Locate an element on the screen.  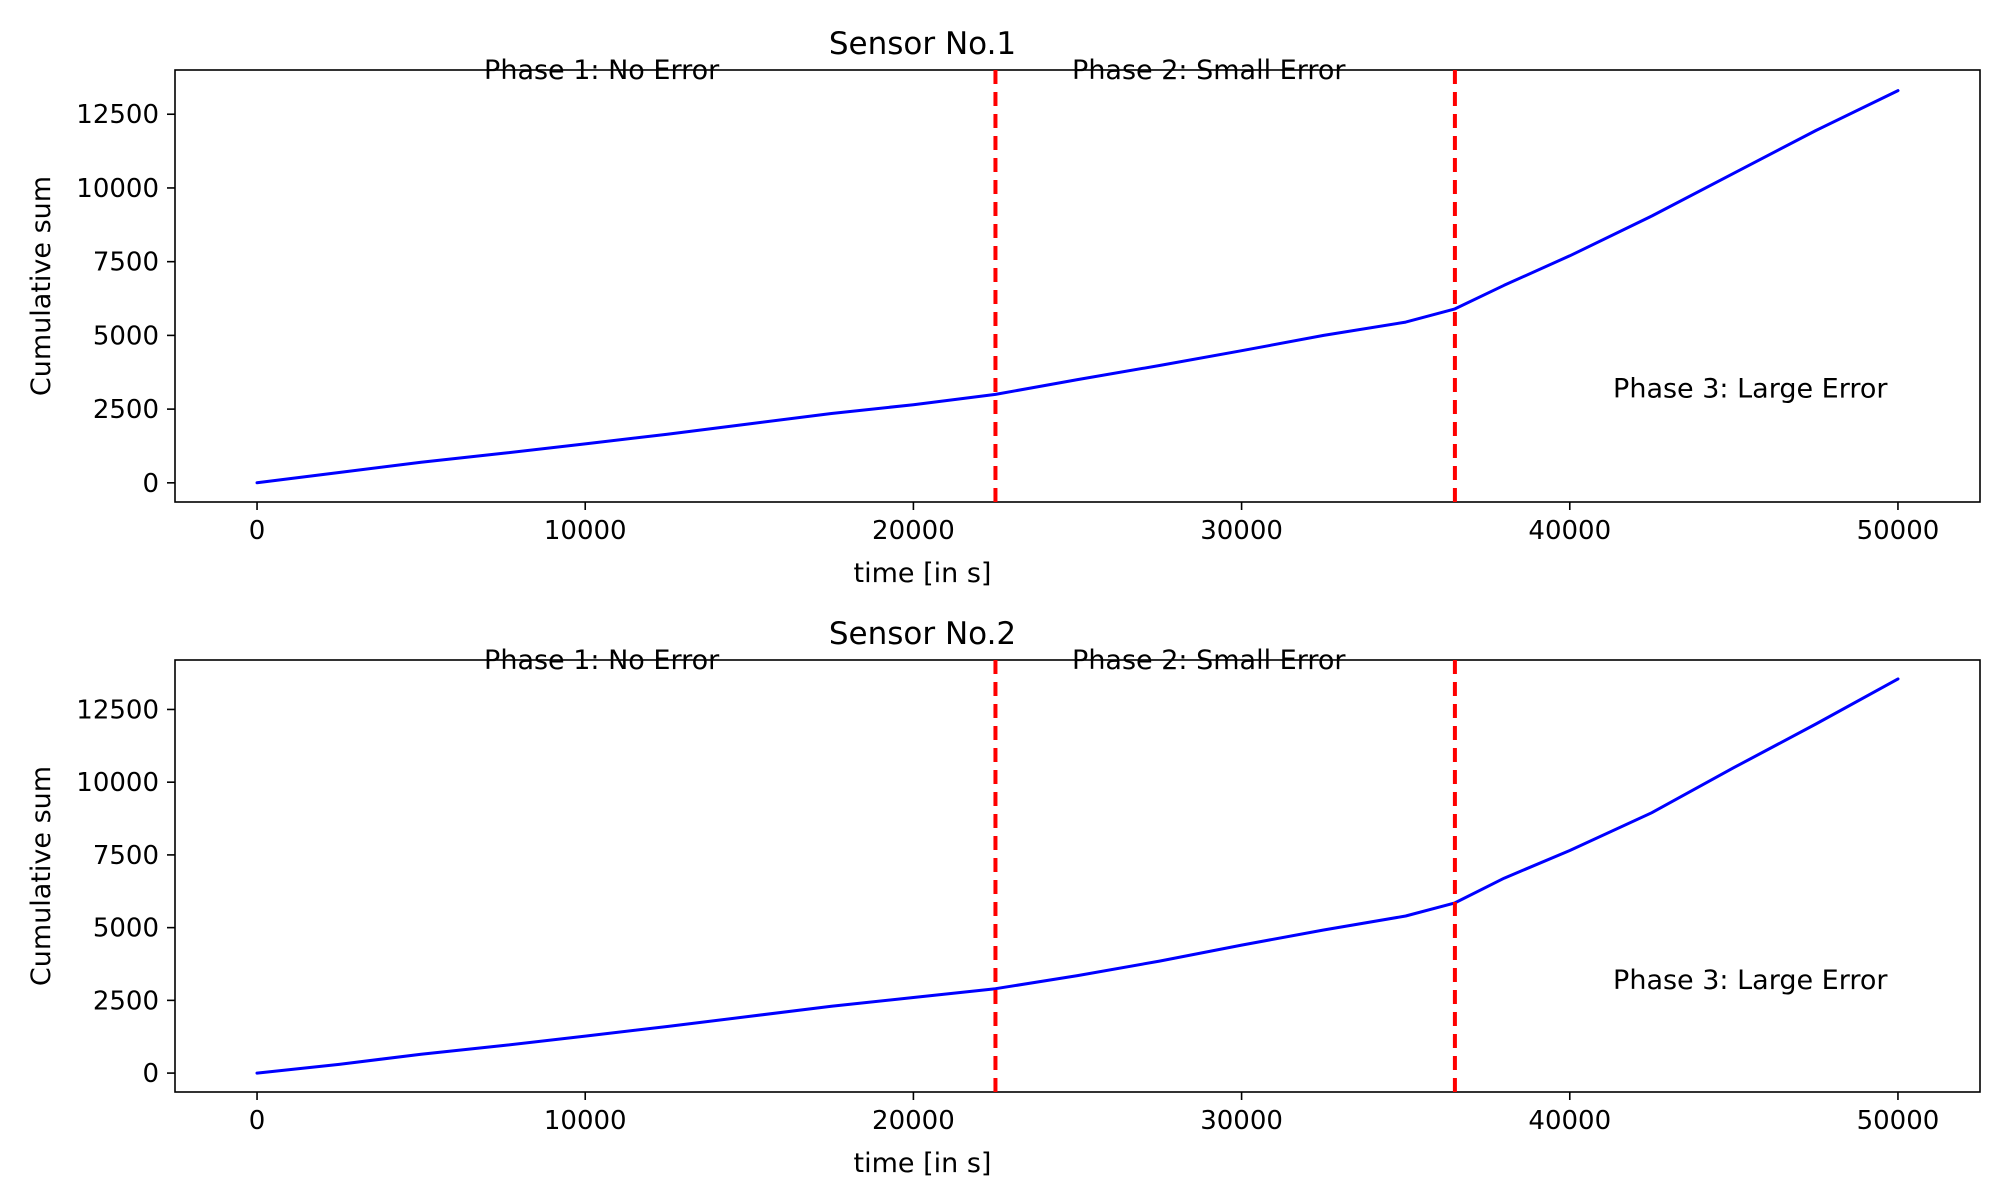
chart-title: Sensor No.2 is located at coordinates (922, 634).